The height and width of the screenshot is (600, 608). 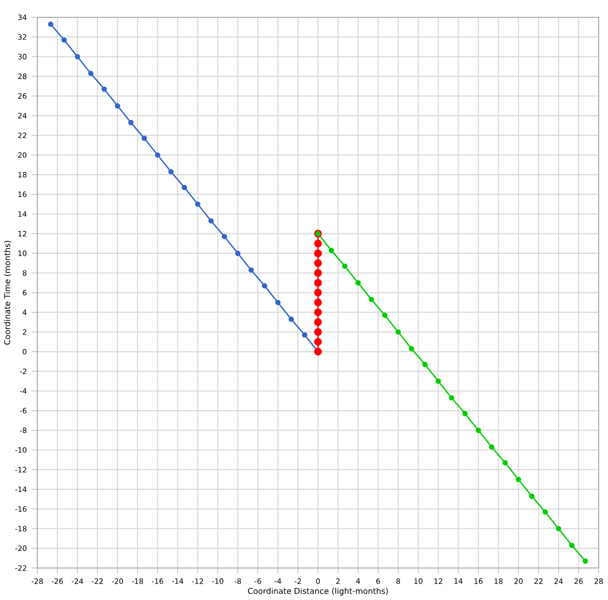 What do you see at coordinates (8, 292) in the screenshot?
I see `y-axis-title: Coordinate Time (months)` at bounding box center [8, 292].